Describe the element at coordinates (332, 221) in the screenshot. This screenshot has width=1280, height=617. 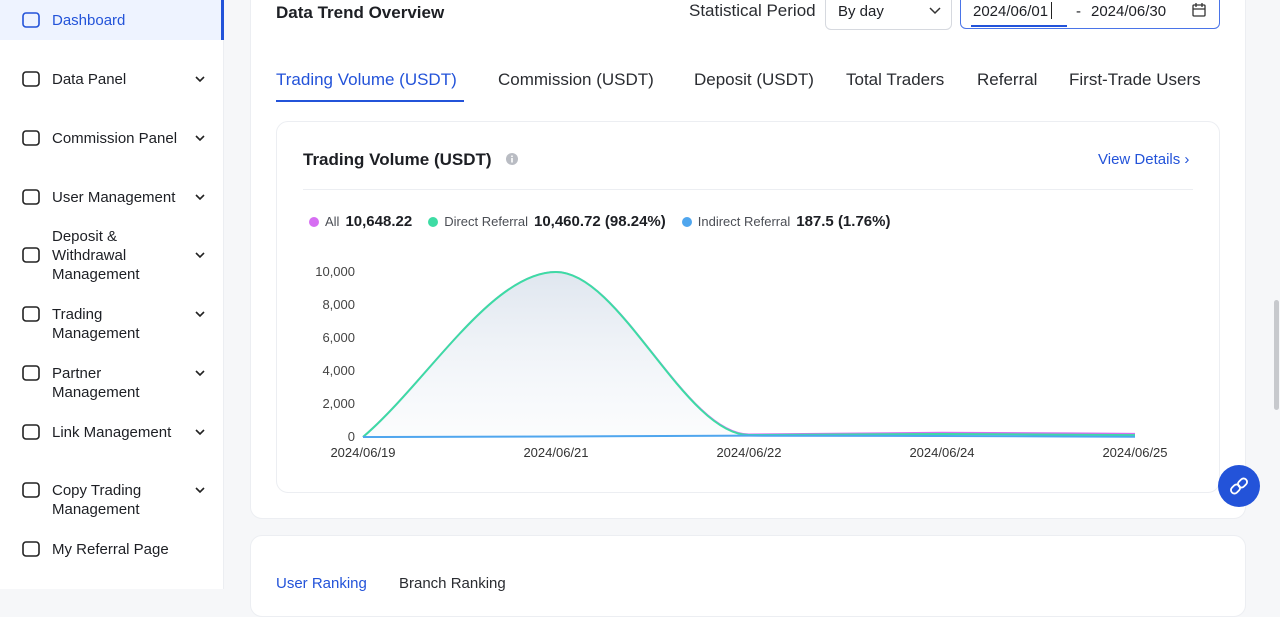
I see `legend-label: All` at that location.